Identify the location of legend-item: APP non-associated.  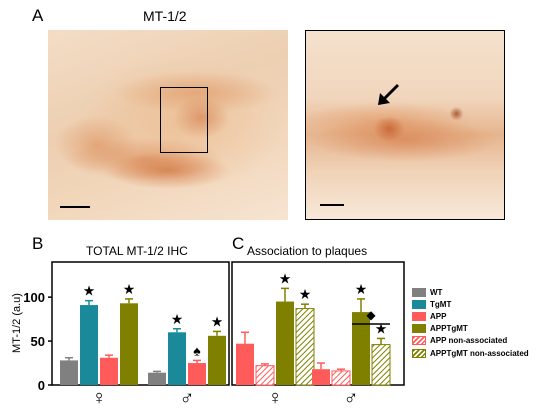
(470, 341).